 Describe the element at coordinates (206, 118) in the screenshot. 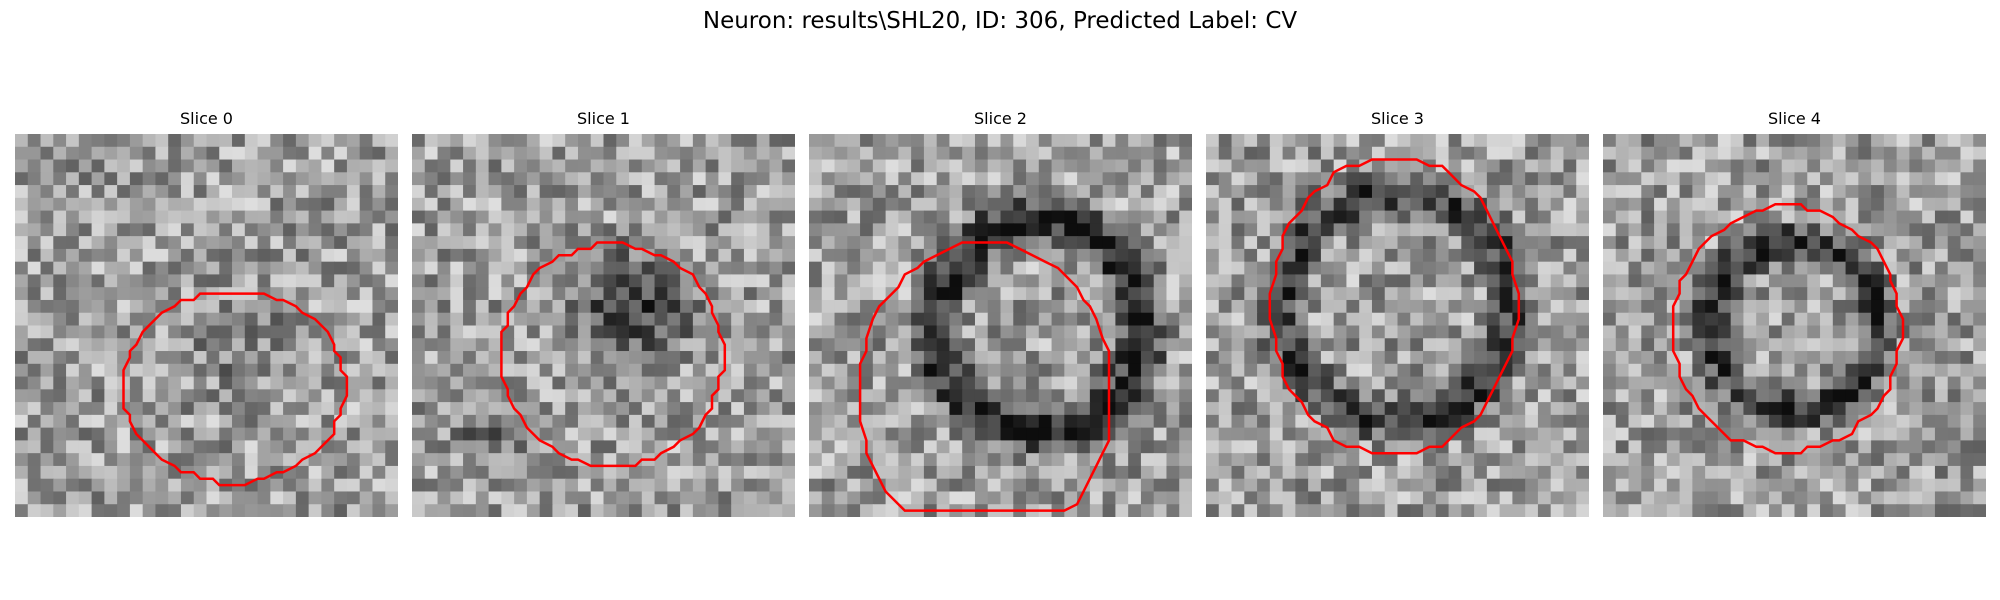

I see `slice-title-0: Slice 0` at that location.